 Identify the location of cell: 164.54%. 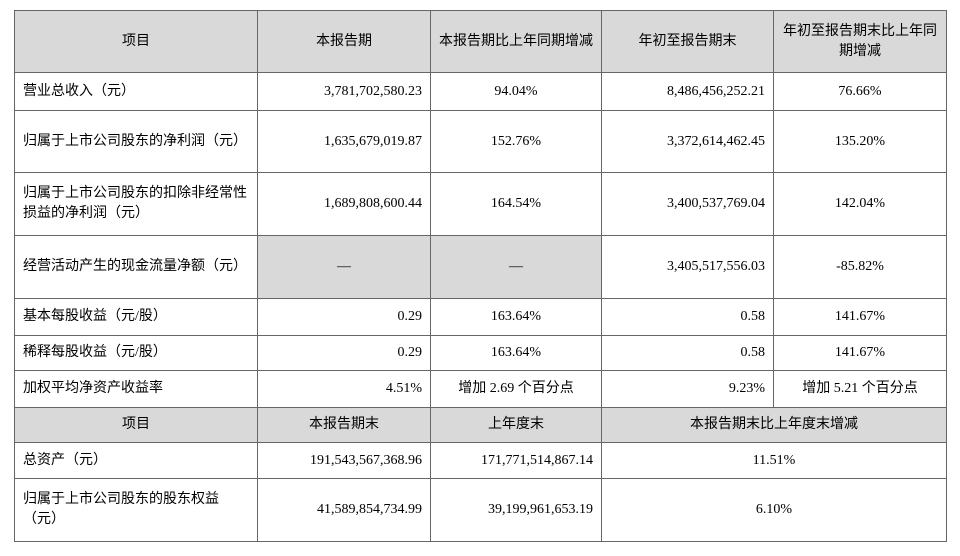
(516, 204).